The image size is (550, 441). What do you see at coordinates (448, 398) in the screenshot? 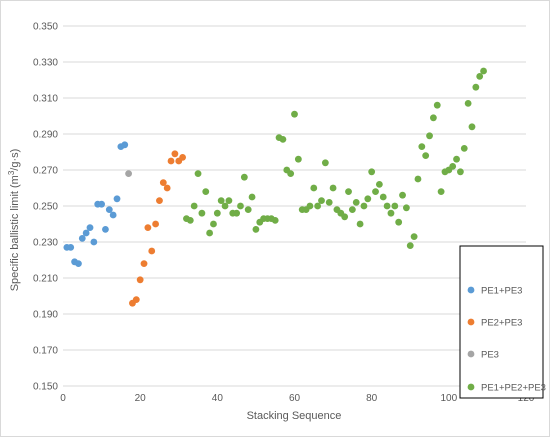
I see `x-tick-label: 100` at bounding box center [448, 398].